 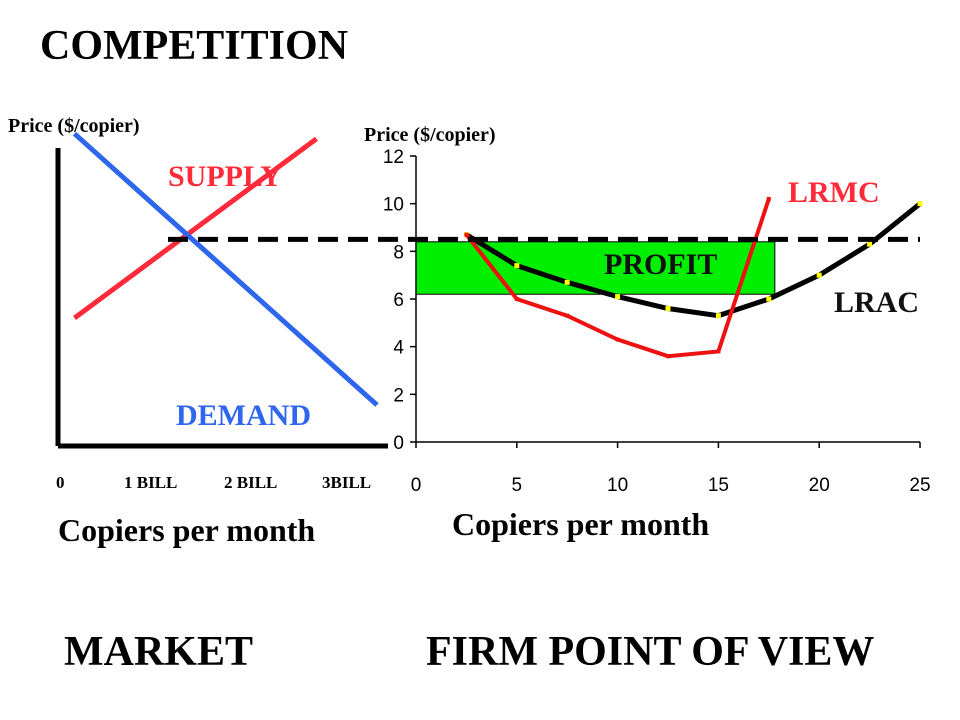 What do you see at coordinates (250, 482) in the screenshot?
I see `market-x-tick: 2 BILL` at bounding box center [250, 482].